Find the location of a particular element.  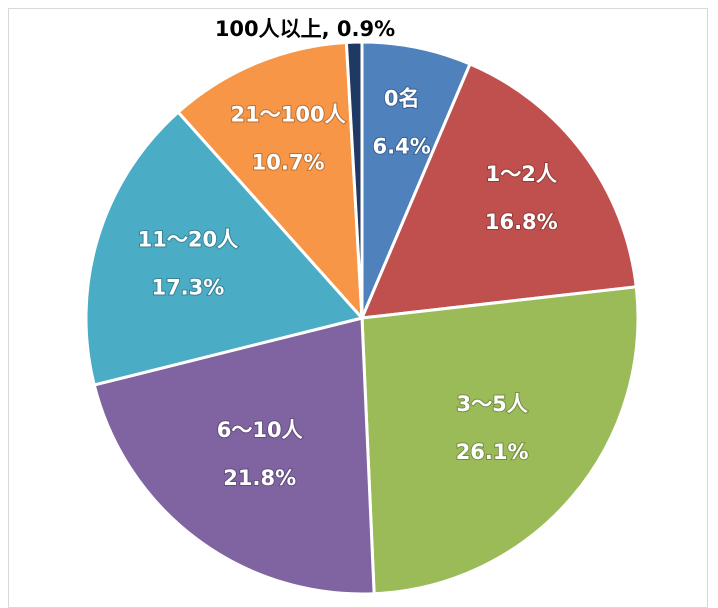

pie-category-label: 21～100人 is located at coordinates (288, 115).